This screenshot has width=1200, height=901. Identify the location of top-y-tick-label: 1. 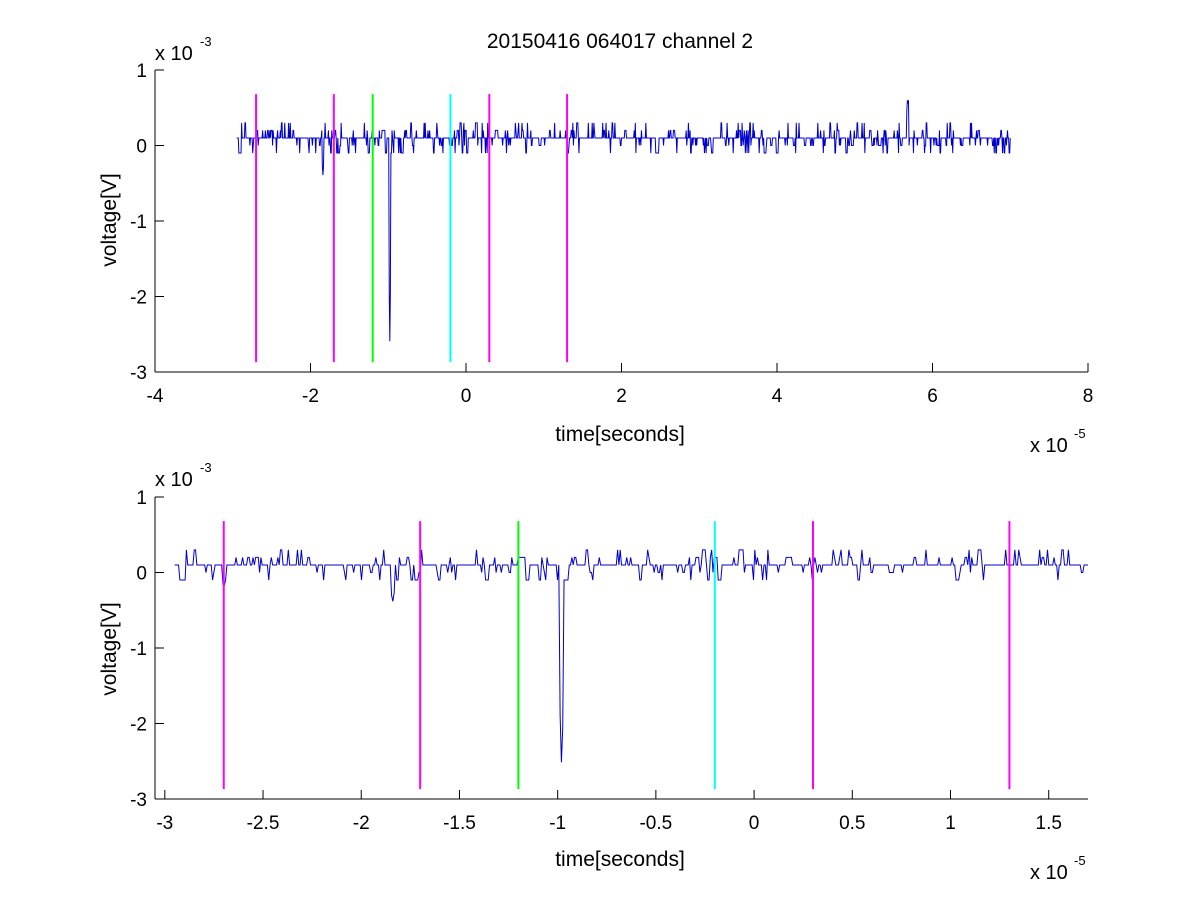
(141, 71).